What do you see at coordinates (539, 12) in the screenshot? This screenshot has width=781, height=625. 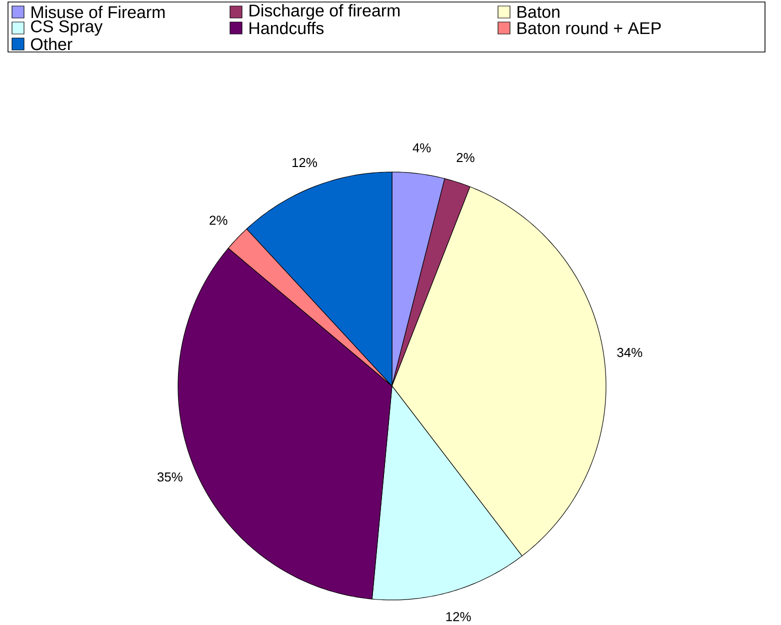 I see `legend-label: Baton` at bounding box center [539, 12].